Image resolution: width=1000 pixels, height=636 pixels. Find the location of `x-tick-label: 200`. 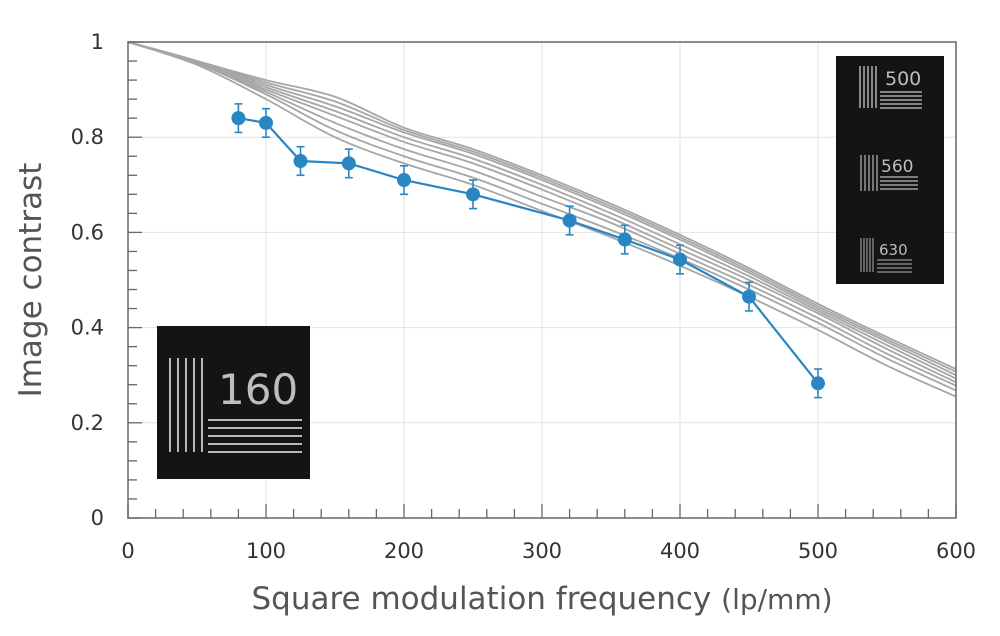

x-tick-label: 200 is located at coordinates (404, 551).